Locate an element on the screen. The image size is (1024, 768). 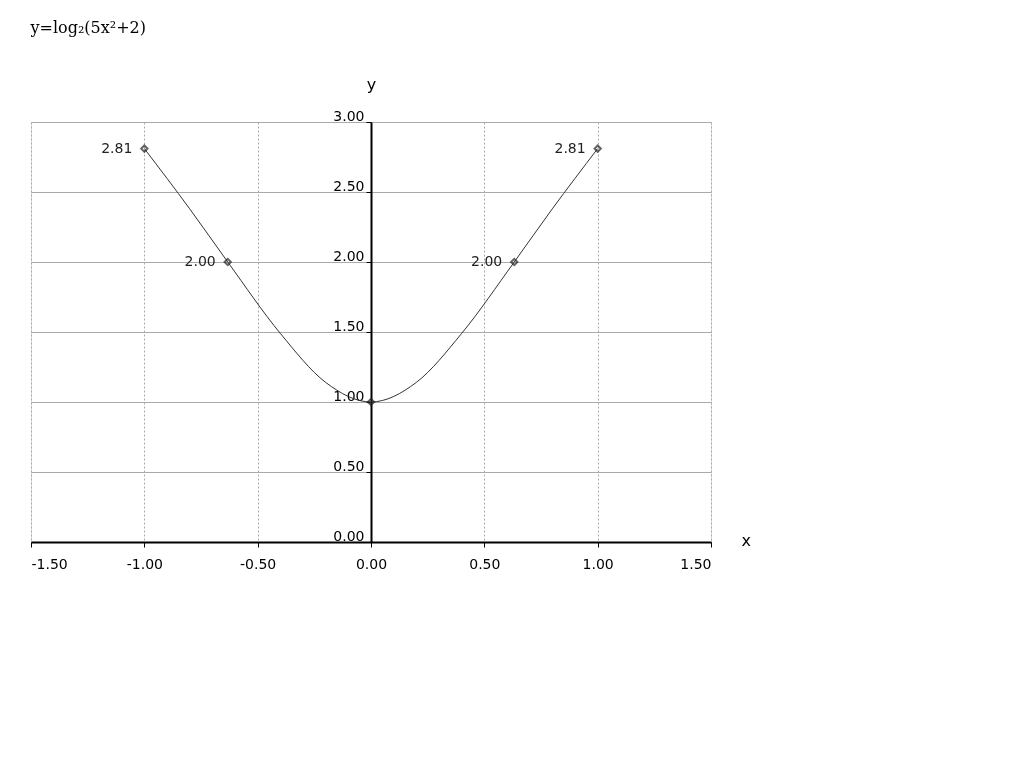
x-tick-label: 0.50 is located at coordinates (485, 563).